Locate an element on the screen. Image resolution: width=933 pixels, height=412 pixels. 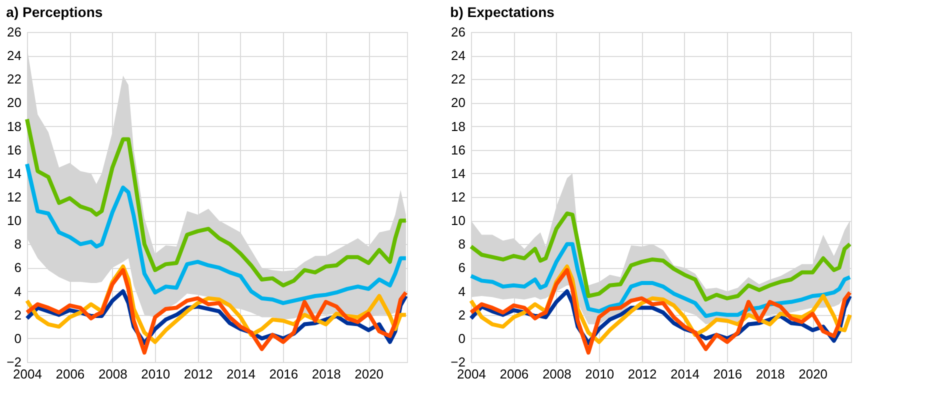
chart-title: b) Expectations is located at coordinates (502, 12).